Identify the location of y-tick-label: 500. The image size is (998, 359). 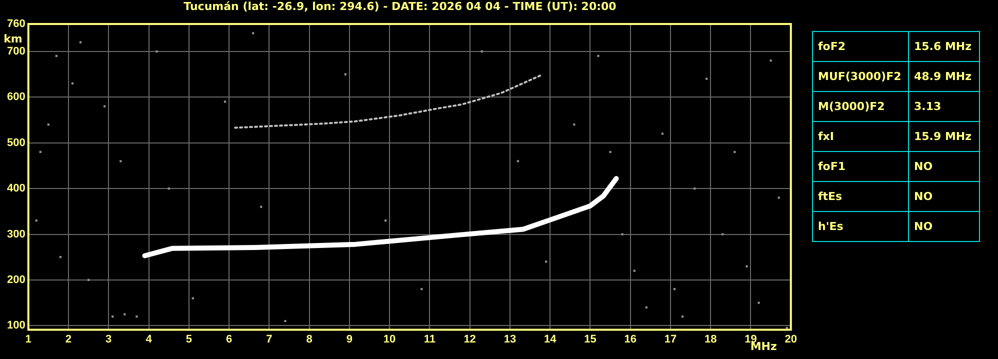
(16, 142).